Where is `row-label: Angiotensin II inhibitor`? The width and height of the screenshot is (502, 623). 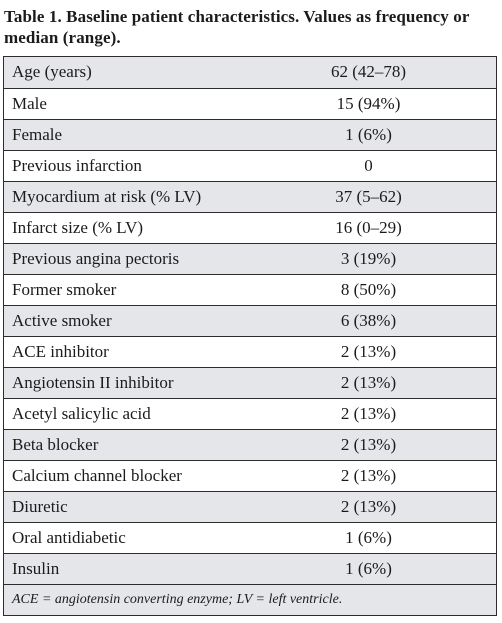
row-label: Angiotensin II inhibitor is located at coordinates (122, 383).